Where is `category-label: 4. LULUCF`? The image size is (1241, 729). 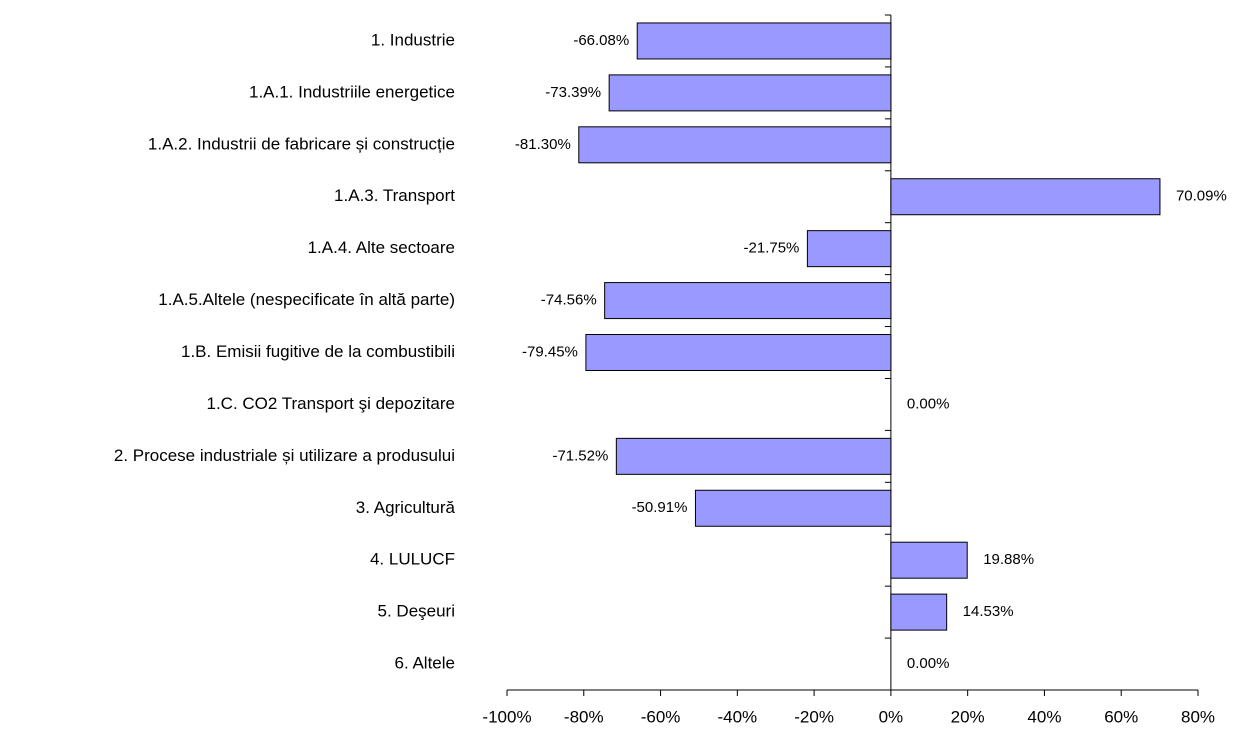
category-label: 4. LULUCF is located at coordinates (412, 559).